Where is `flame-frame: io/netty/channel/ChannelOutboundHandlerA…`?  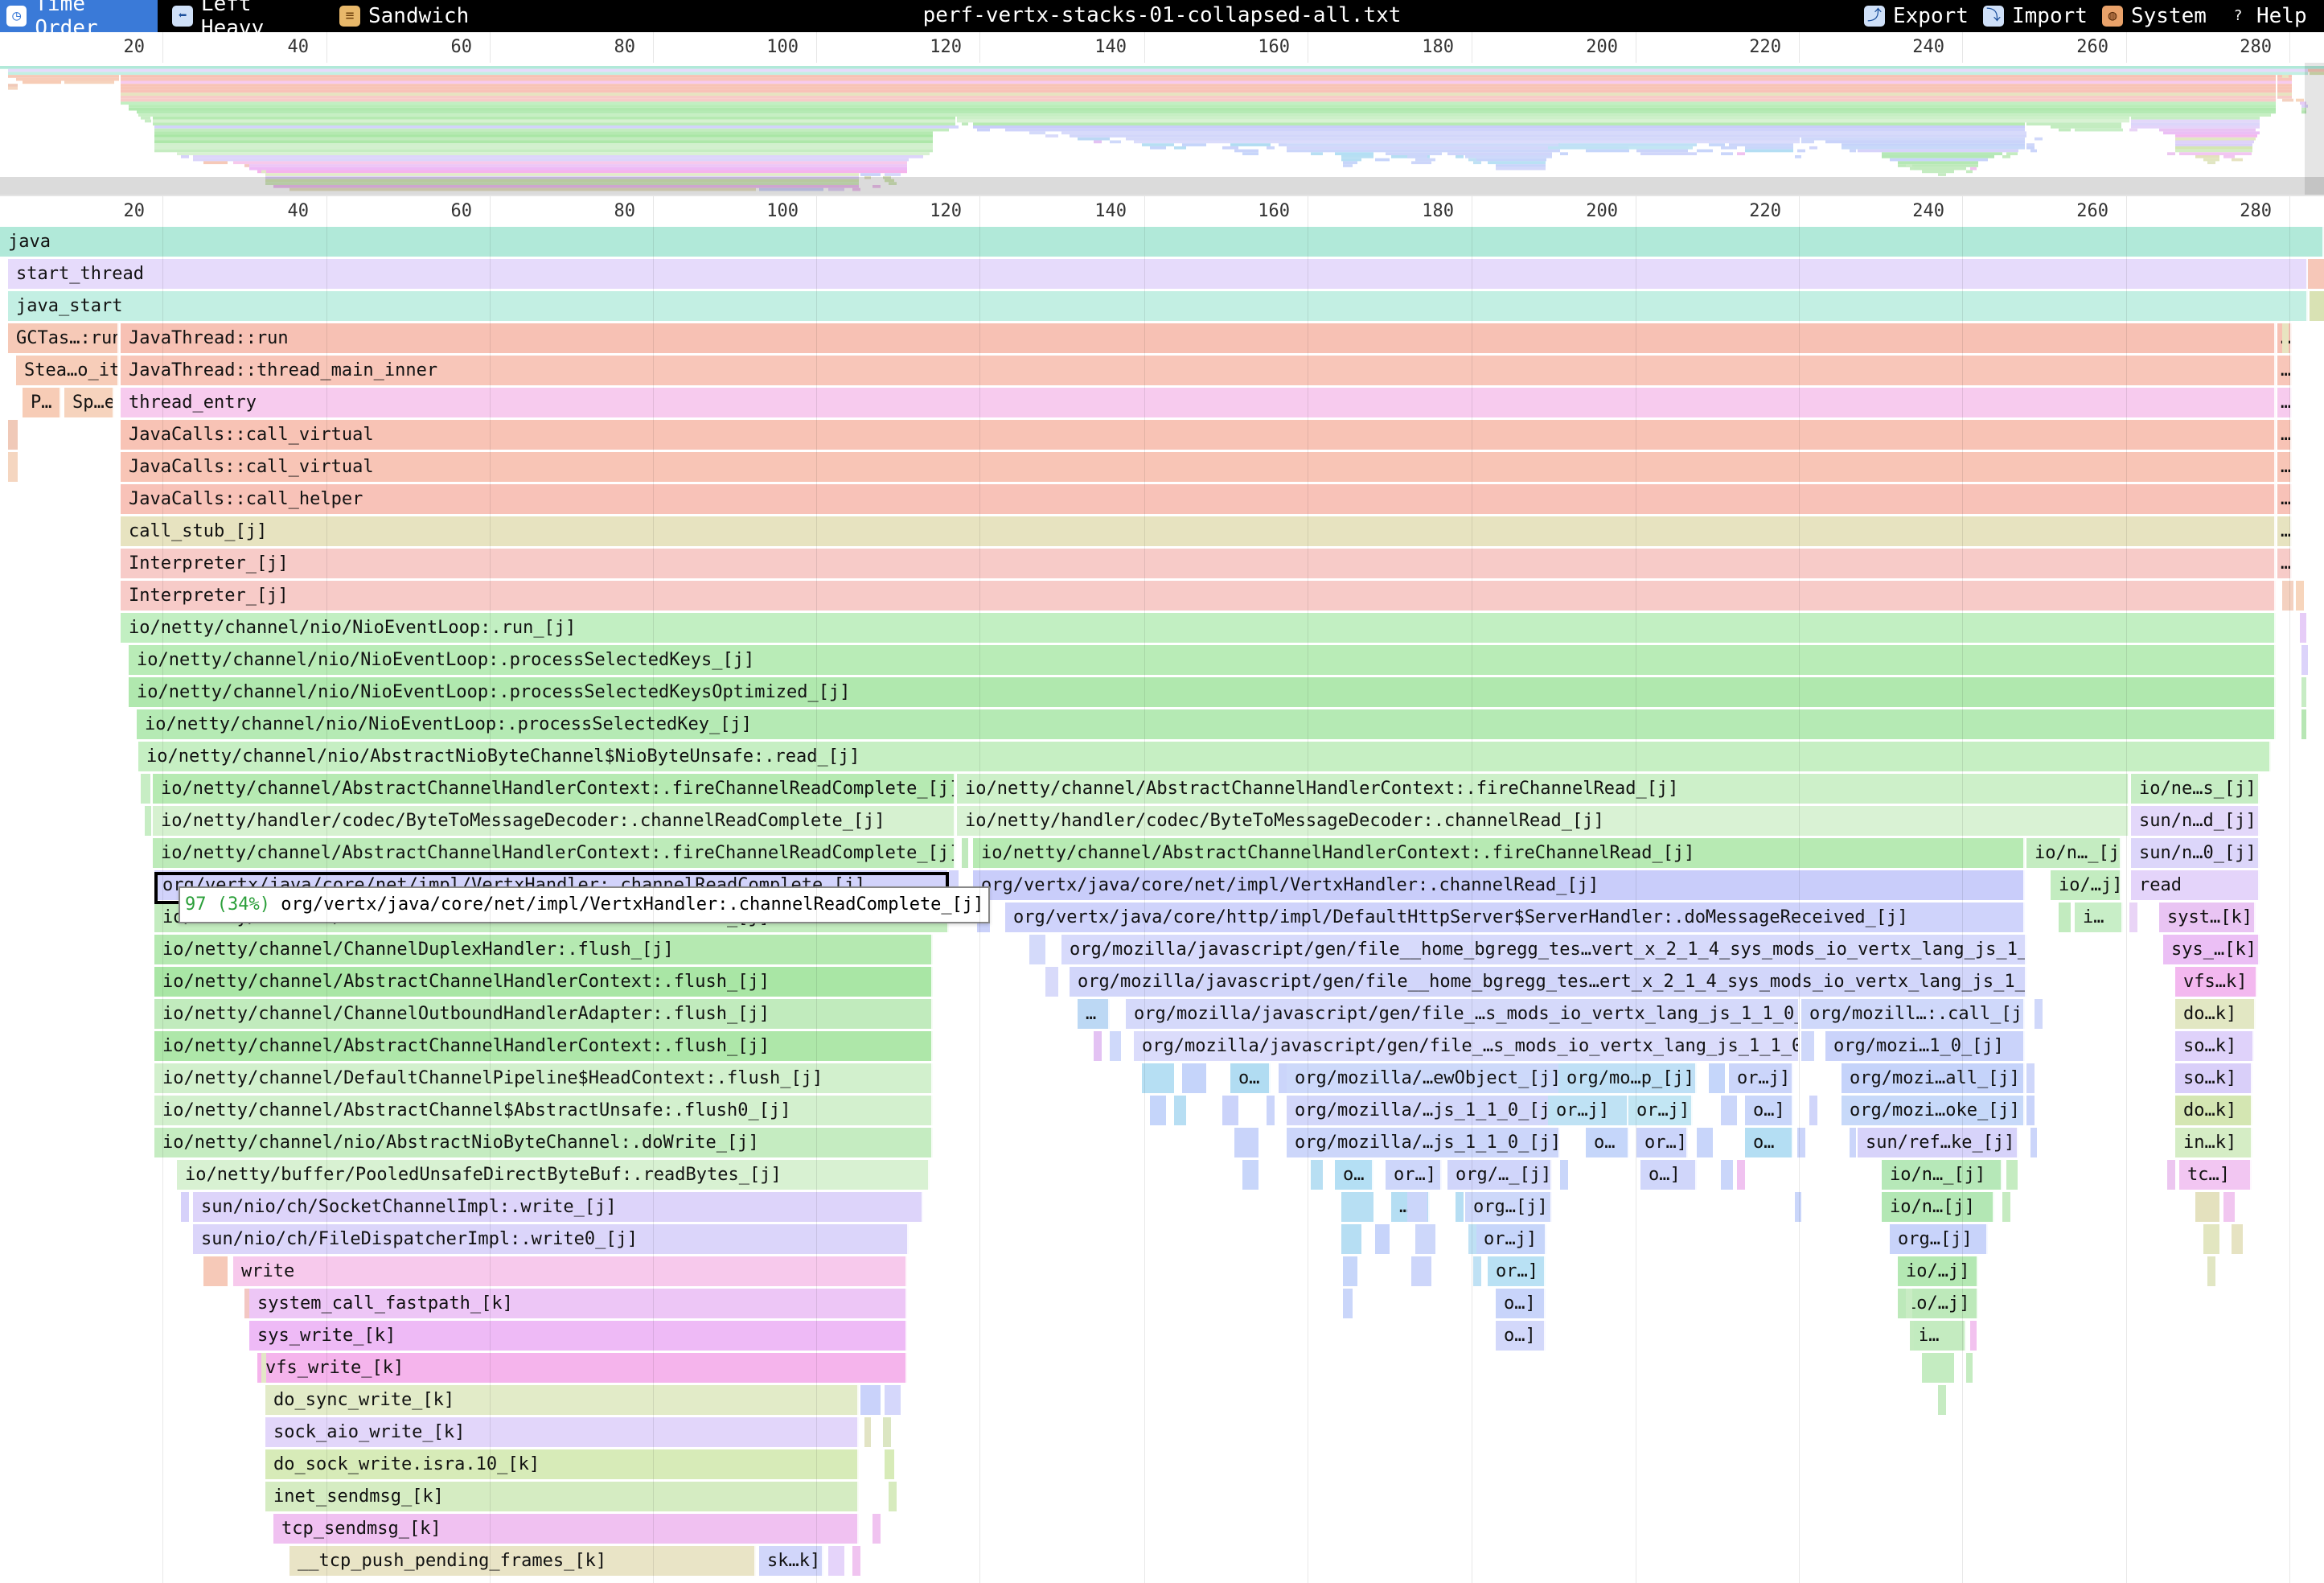 flame-frame: io/netty/channel/ChannelOutboundHandlerA… is located at coordinates (543, 1014).